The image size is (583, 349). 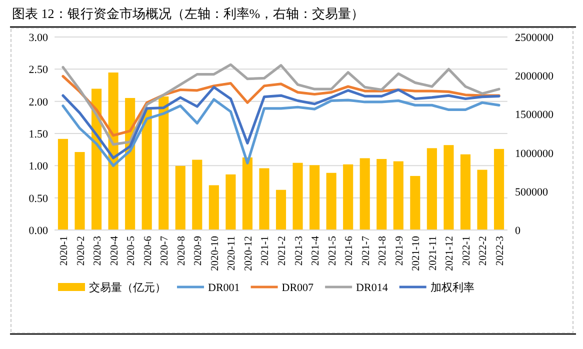 What do you see at coordinates (38, 70) in the screenshot?
I see `y-tick-label: 2.50` at bounding box center [38, 70].